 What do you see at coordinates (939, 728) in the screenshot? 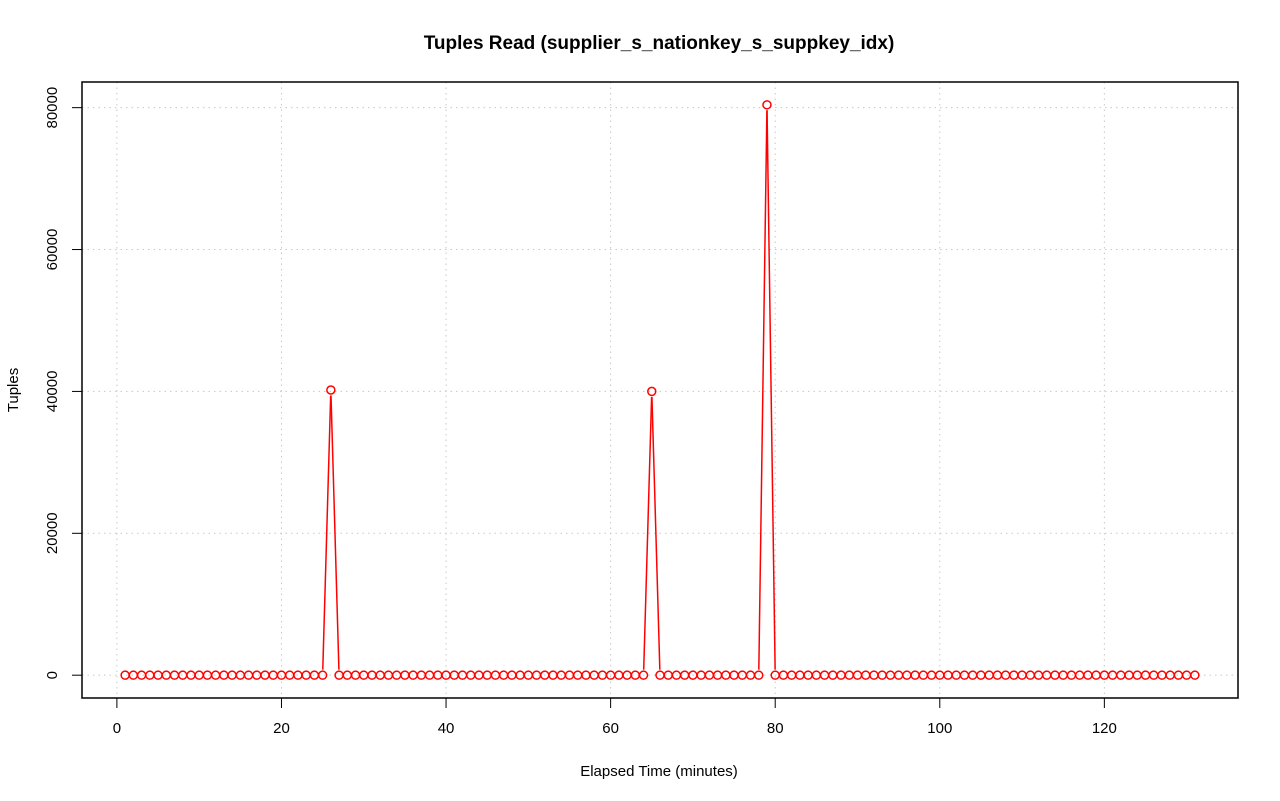
I see `x-tick-label: 100` at bounding box center [939, 728].